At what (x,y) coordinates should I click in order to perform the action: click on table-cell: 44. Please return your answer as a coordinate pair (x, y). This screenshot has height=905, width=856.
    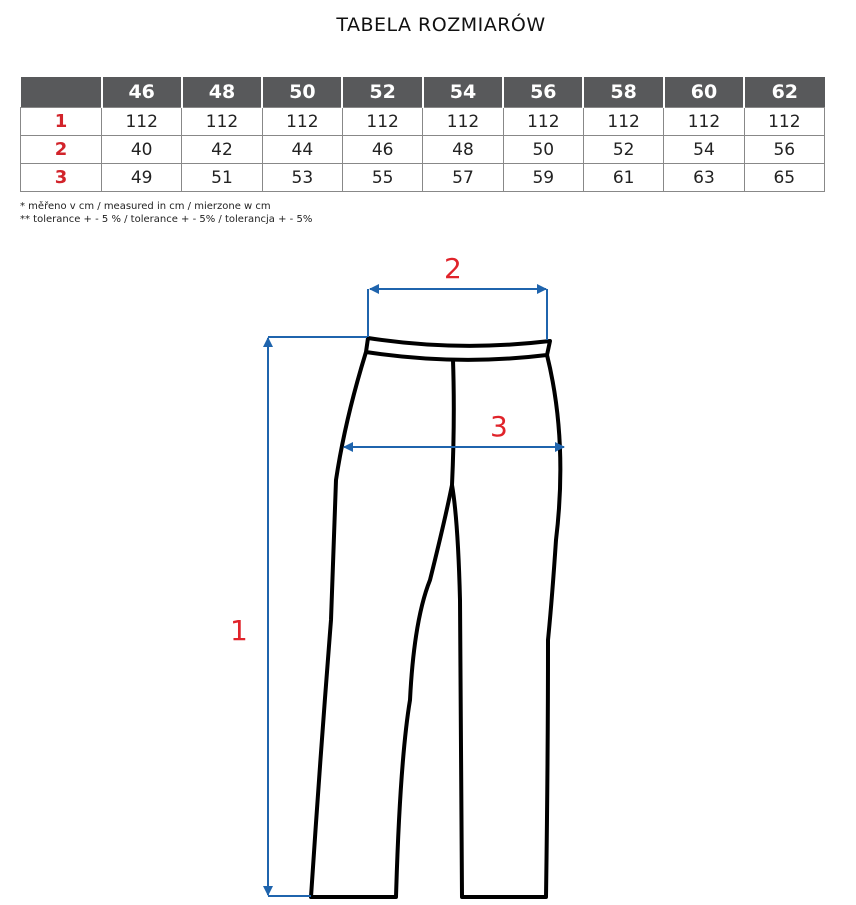
    Looking at the image, I should click on (302, 149).